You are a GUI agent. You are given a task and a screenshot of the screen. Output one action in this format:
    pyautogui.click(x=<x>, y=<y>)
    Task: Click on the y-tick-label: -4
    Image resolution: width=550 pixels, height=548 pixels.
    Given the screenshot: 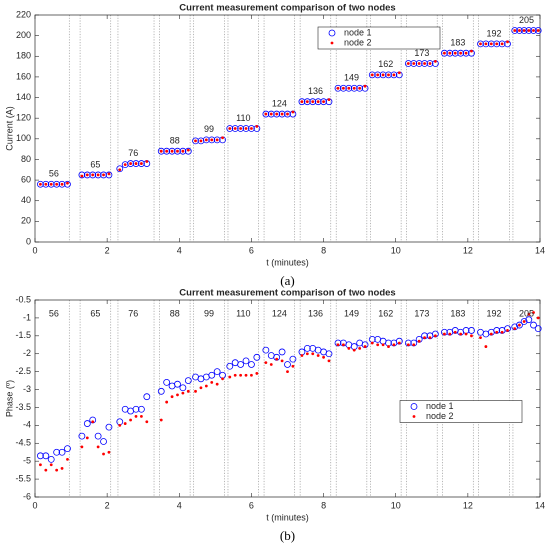 What is the action you would take?
    pyautogui.click(x=27, y=425)
    